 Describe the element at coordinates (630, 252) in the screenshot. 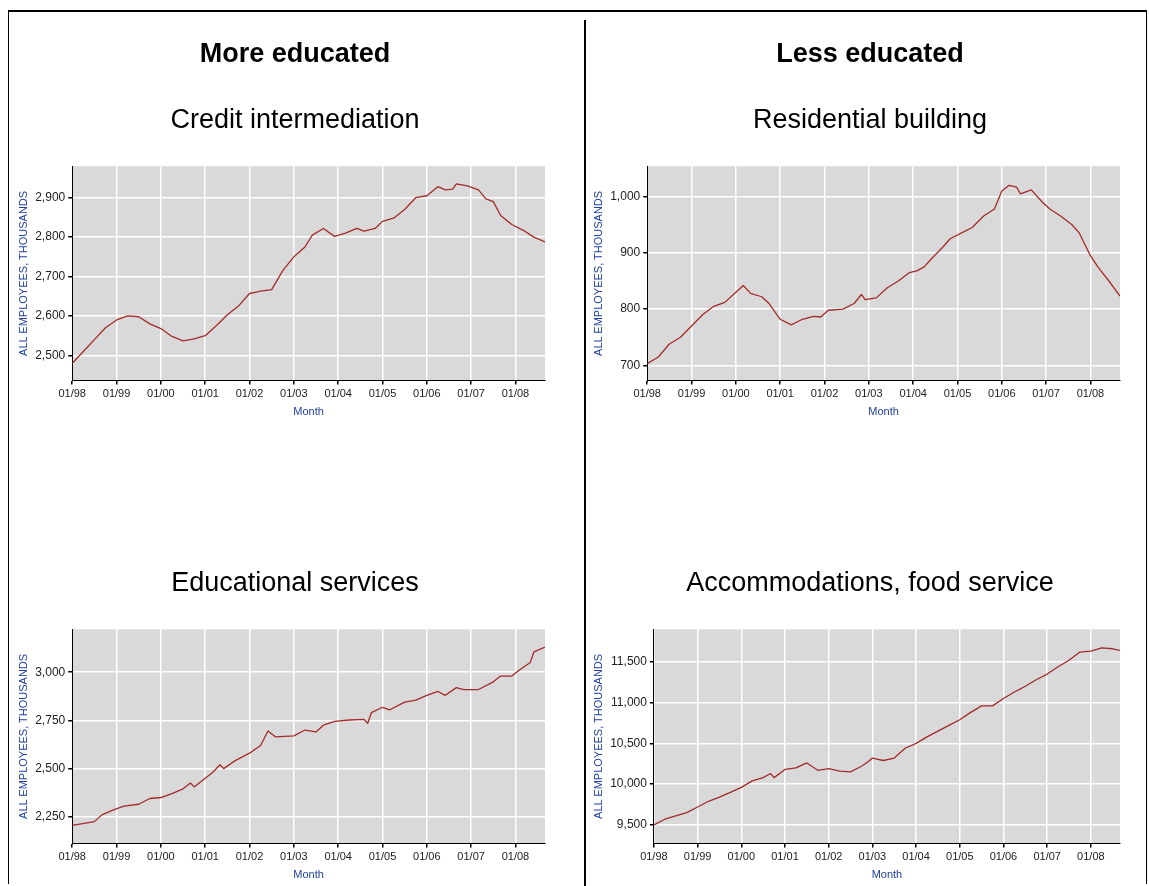

I see `y-tick-label: 900` at that location.